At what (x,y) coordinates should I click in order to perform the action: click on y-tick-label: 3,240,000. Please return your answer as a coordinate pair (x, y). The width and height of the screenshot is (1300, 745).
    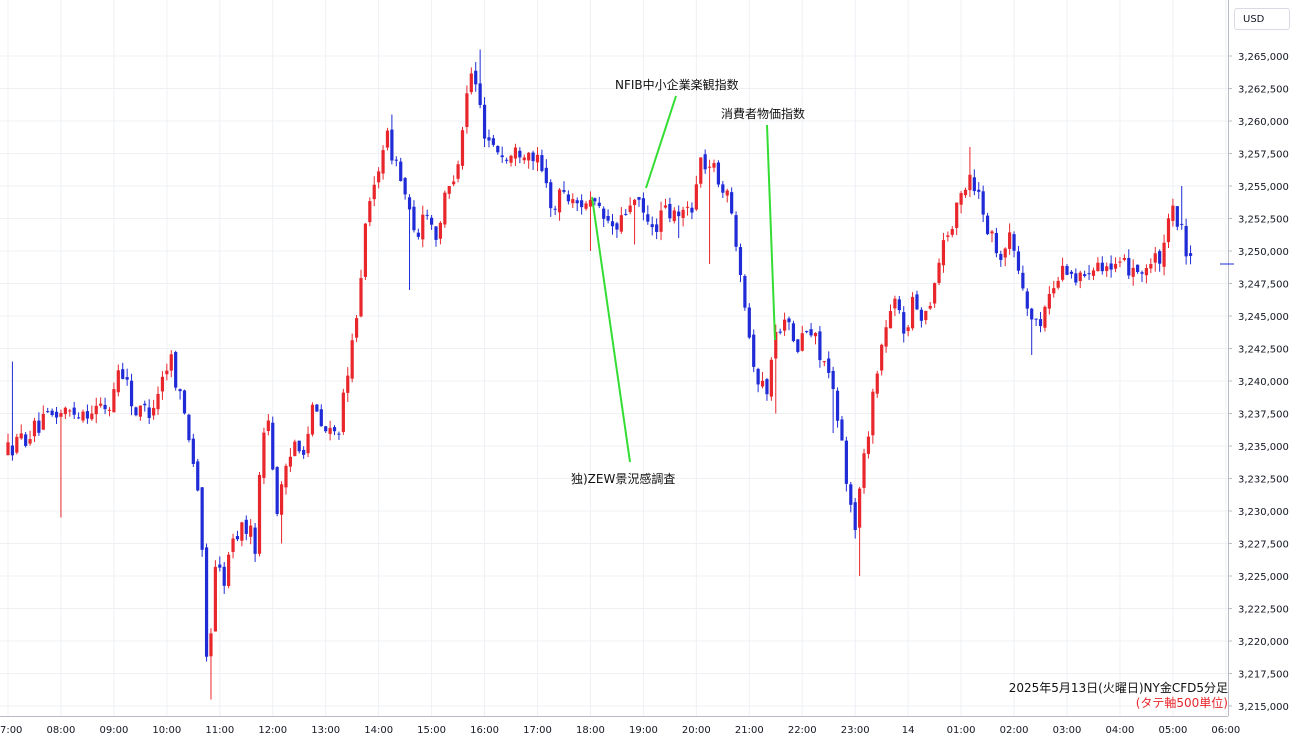
    Looking at the image, I should click on (1263, 382).